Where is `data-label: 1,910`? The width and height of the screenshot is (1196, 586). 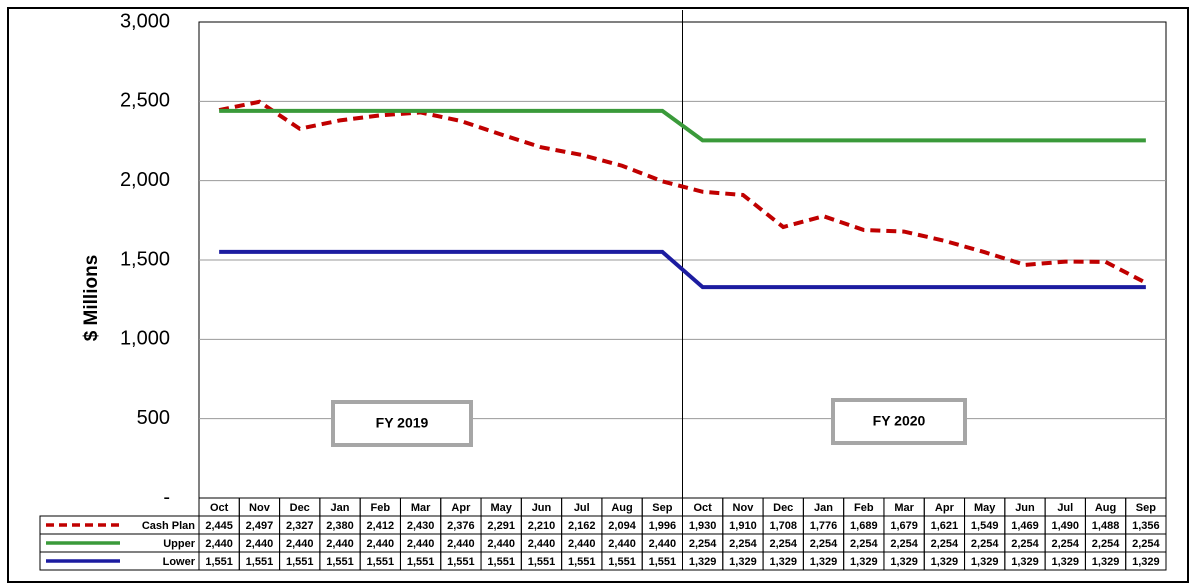
data-label: 1,910 is located at coordinates (743, 526).